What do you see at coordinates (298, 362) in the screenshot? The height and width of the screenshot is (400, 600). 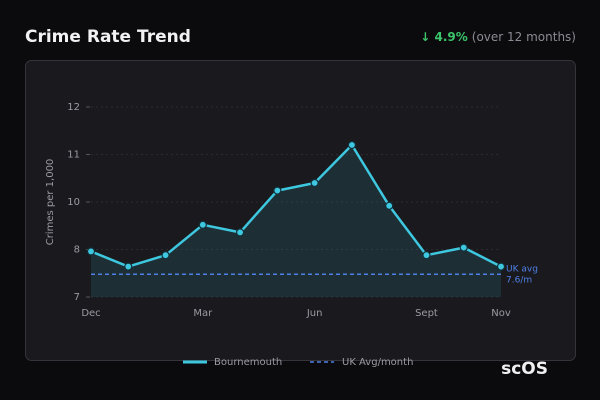 I see `legend: Bournemouth UK Avg/month` at bounding box center [298, 362].